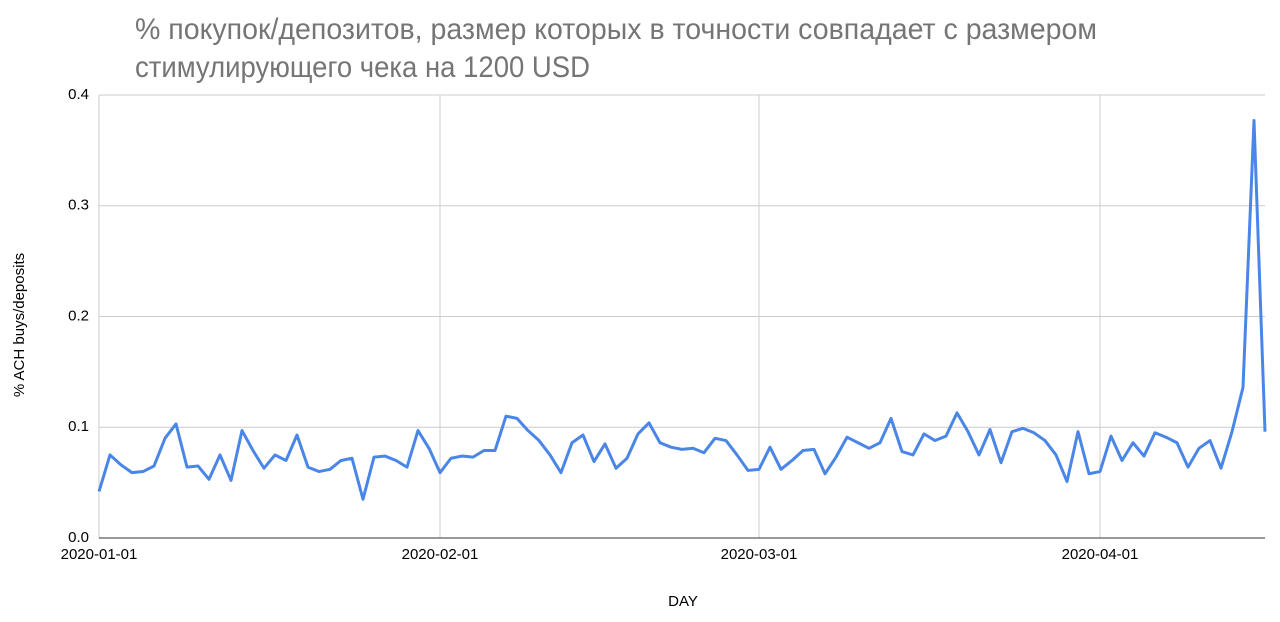 Image resolution: width=1280 pixels, height=622 pixels. I want to click on y-tick-label: 0.4, so click(78, 94).